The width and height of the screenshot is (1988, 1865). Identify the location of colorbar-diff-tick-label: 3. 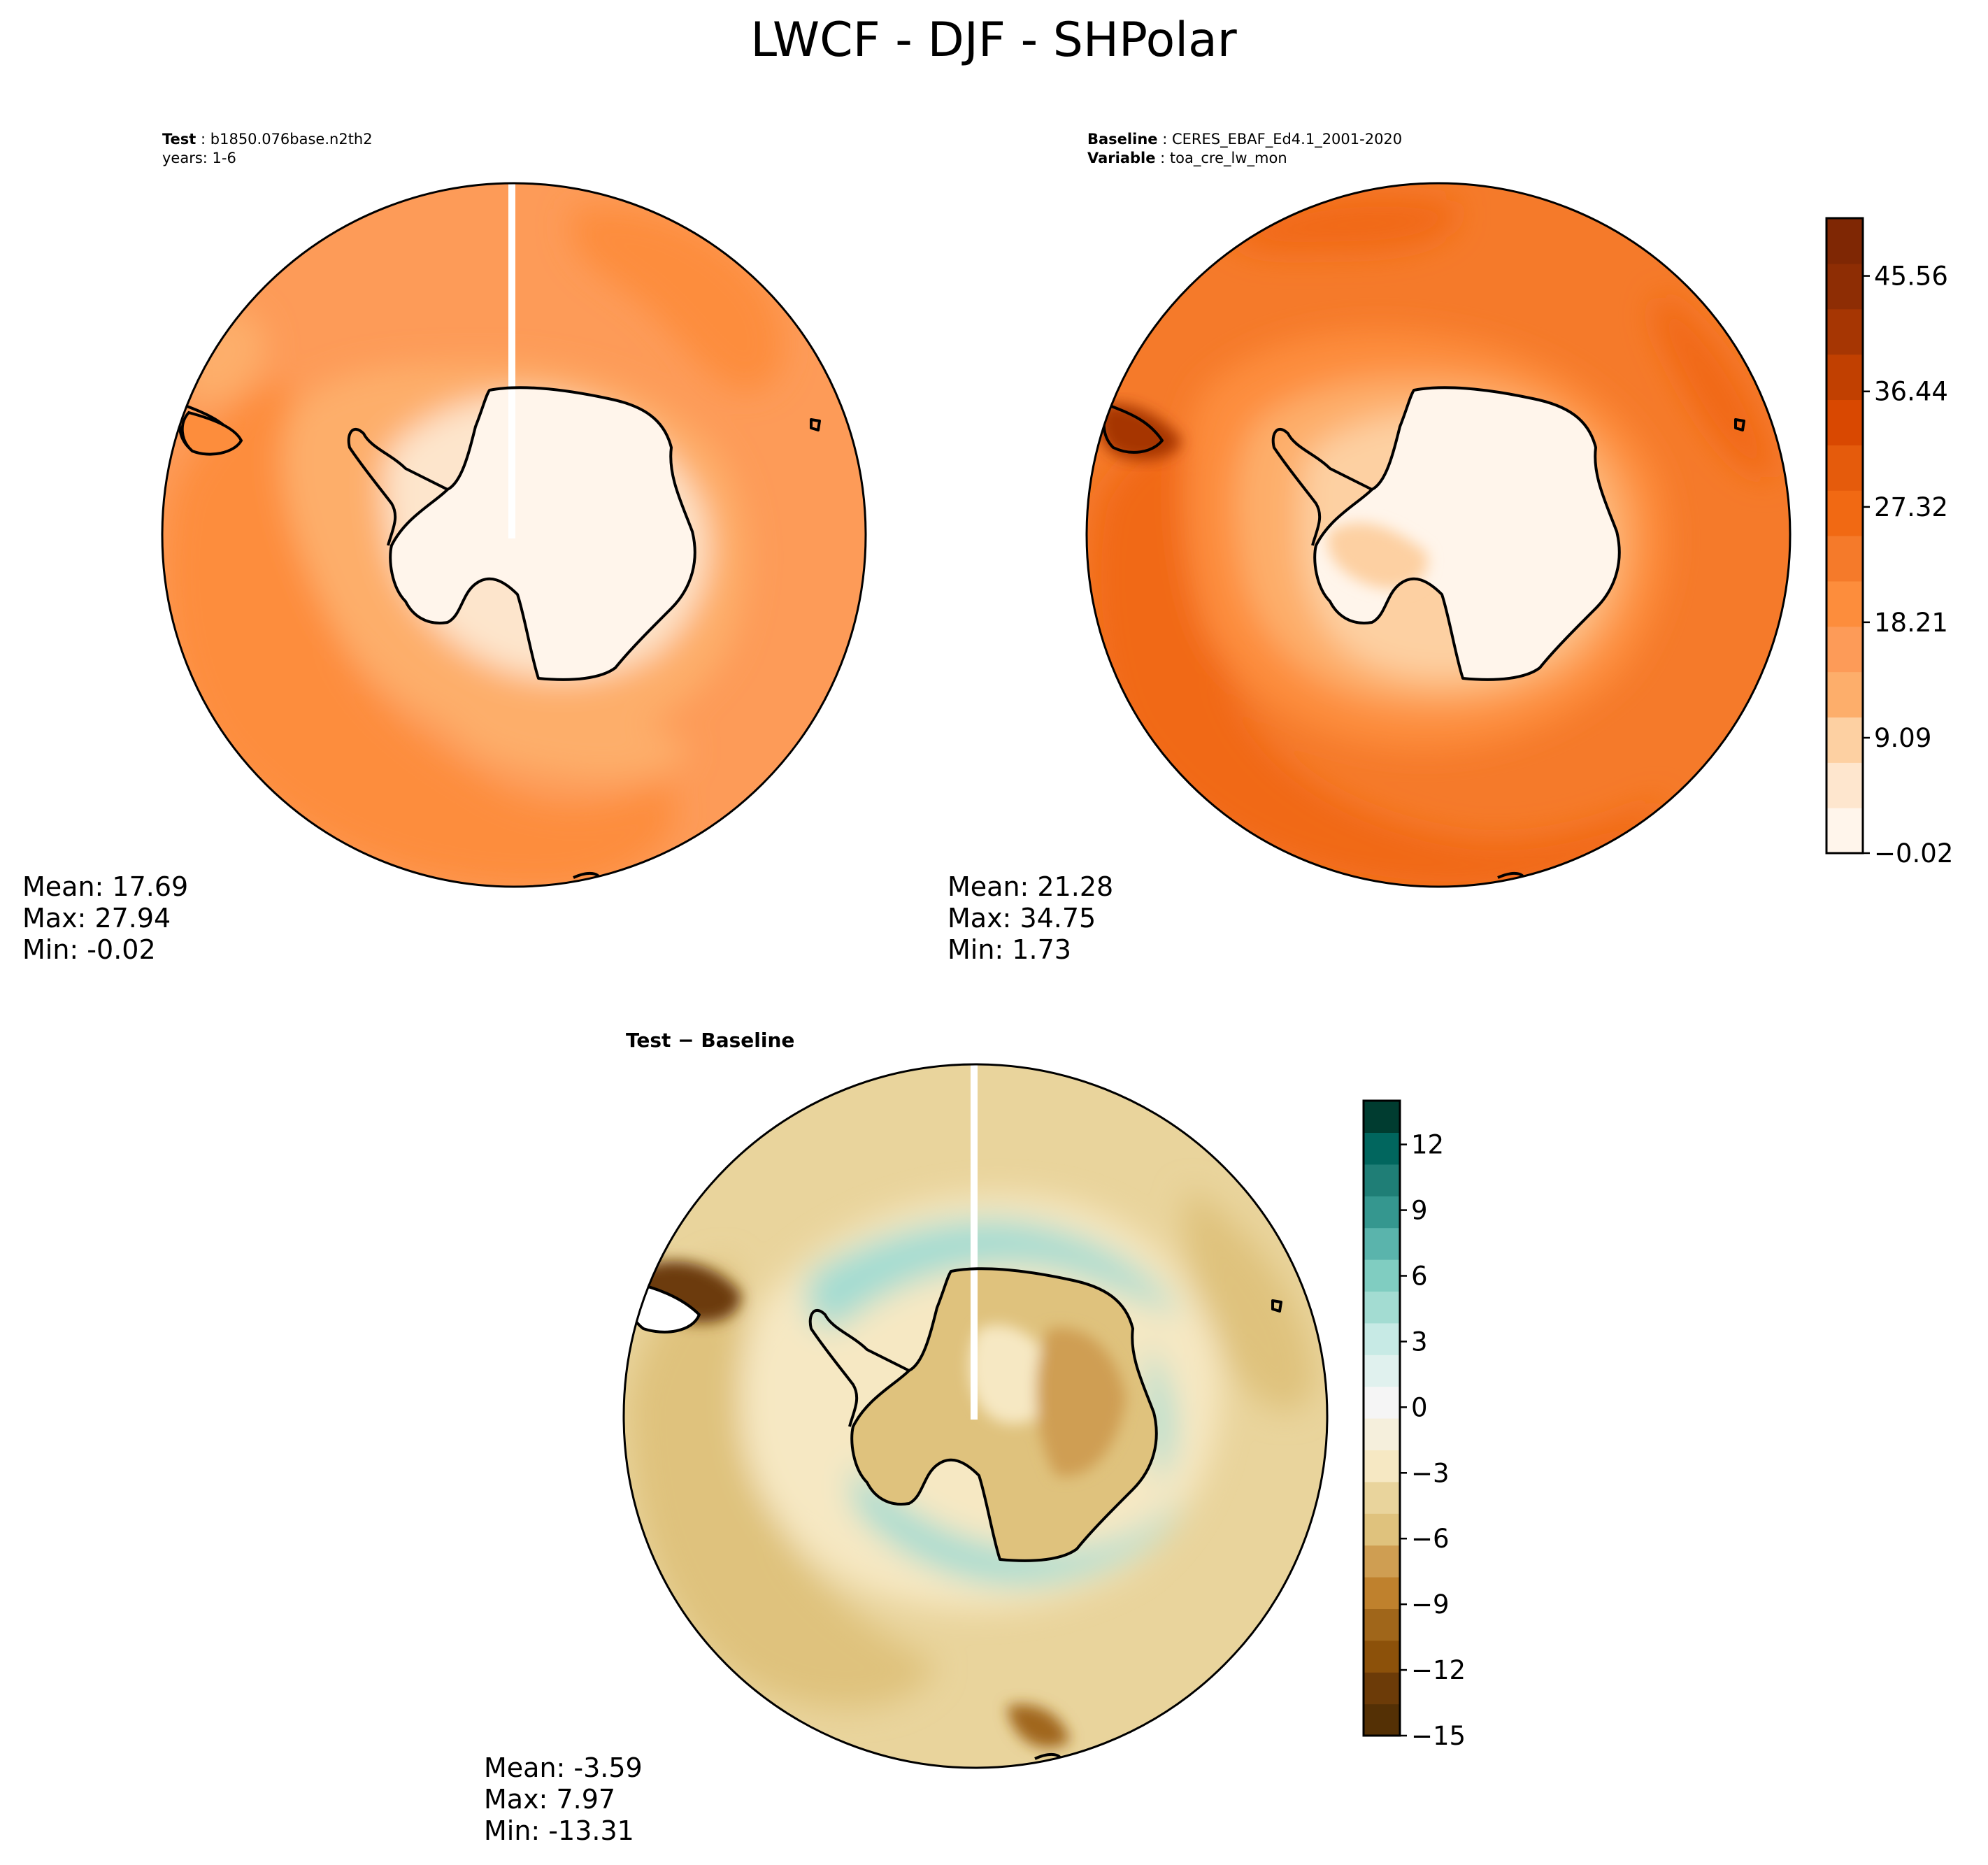
(1419, 1342).